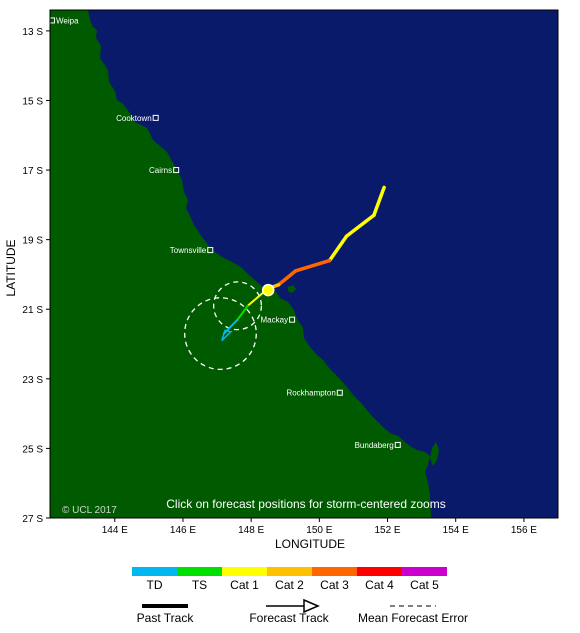 The height and width of the screenshot is (633, 580). What do you see at coordinates (524, 530) in the screenshot?
I see `x-tick-label: 156 E` at bounding box center [524, 530].